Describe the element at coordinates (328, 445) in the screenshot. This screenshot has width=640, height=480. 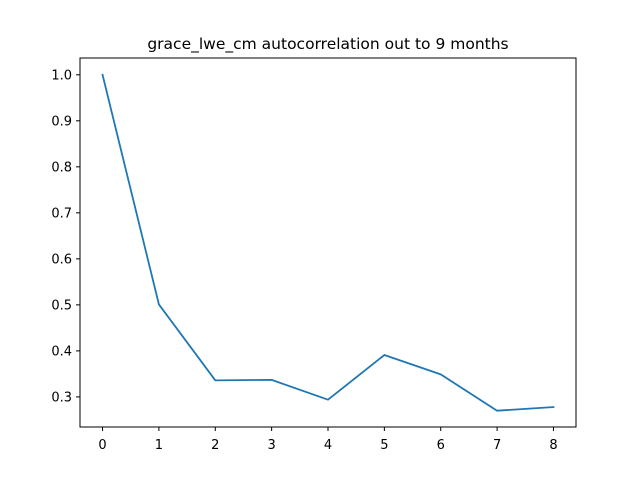
I see `x-tick-label: 4` at that location.